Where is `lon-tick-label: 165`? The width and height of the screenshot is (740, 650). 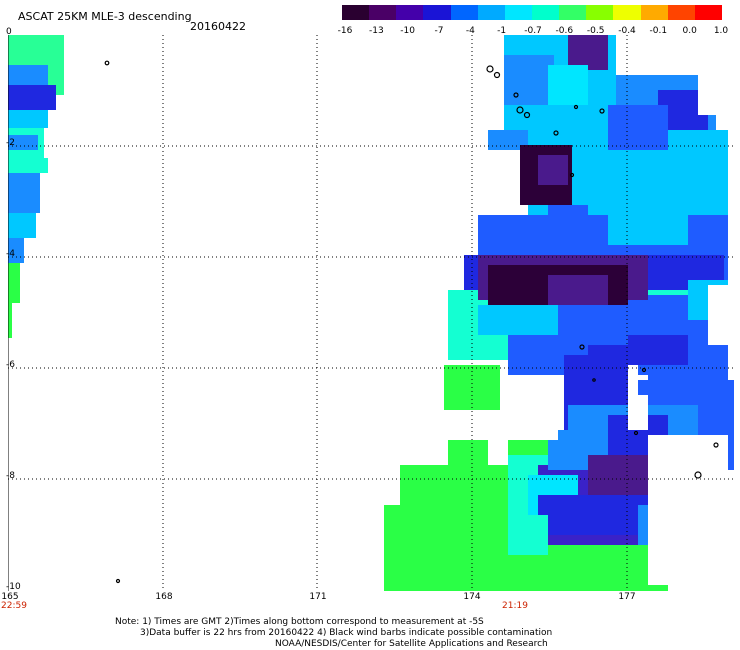 lon-tick-label: 165 is located at coordinates (10, 597).